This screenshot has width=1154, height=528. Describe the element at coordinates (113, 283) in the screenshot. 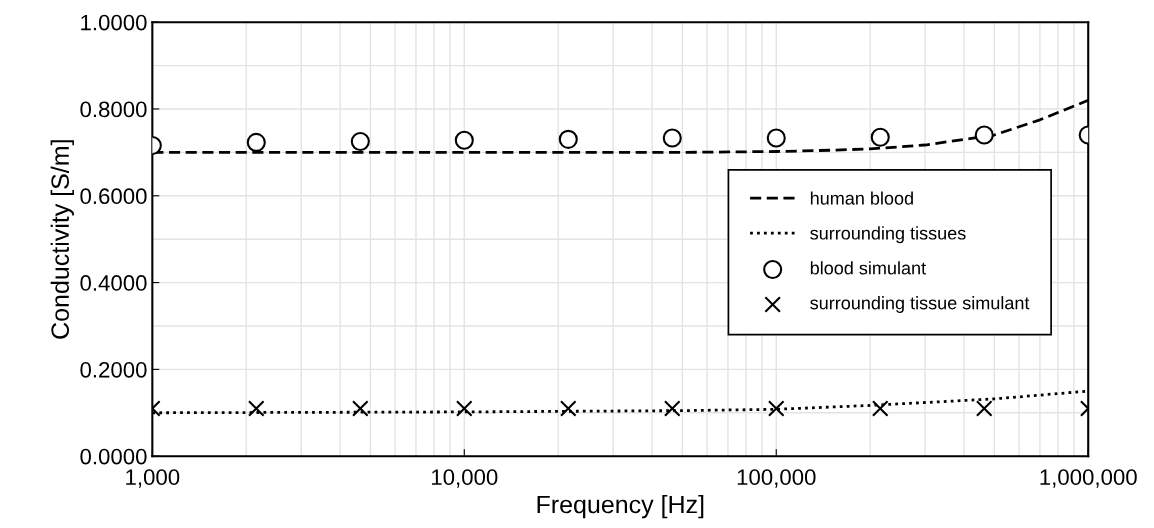

I see `y-tick-label: 0.4000` at that location.